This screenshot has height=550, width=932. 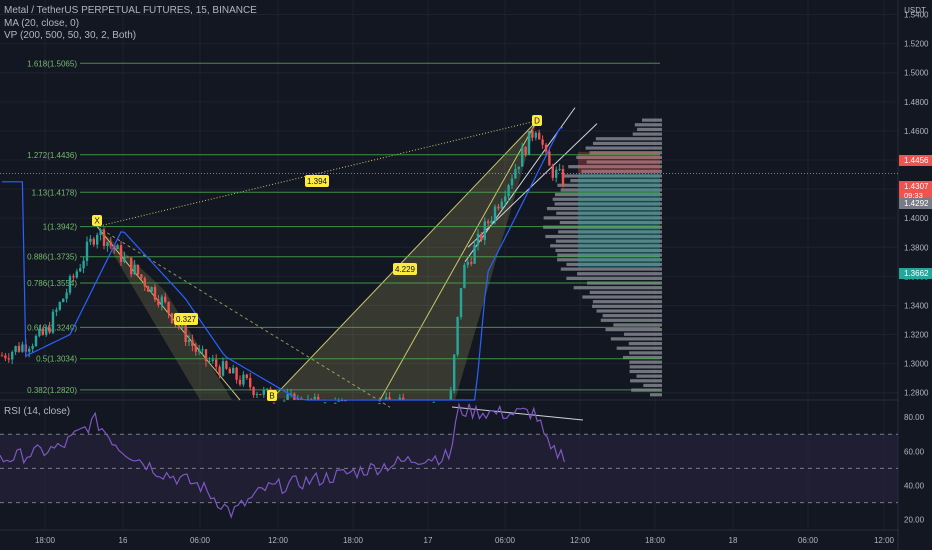 I want to click on rsi-line, so click(x=282, y=460).